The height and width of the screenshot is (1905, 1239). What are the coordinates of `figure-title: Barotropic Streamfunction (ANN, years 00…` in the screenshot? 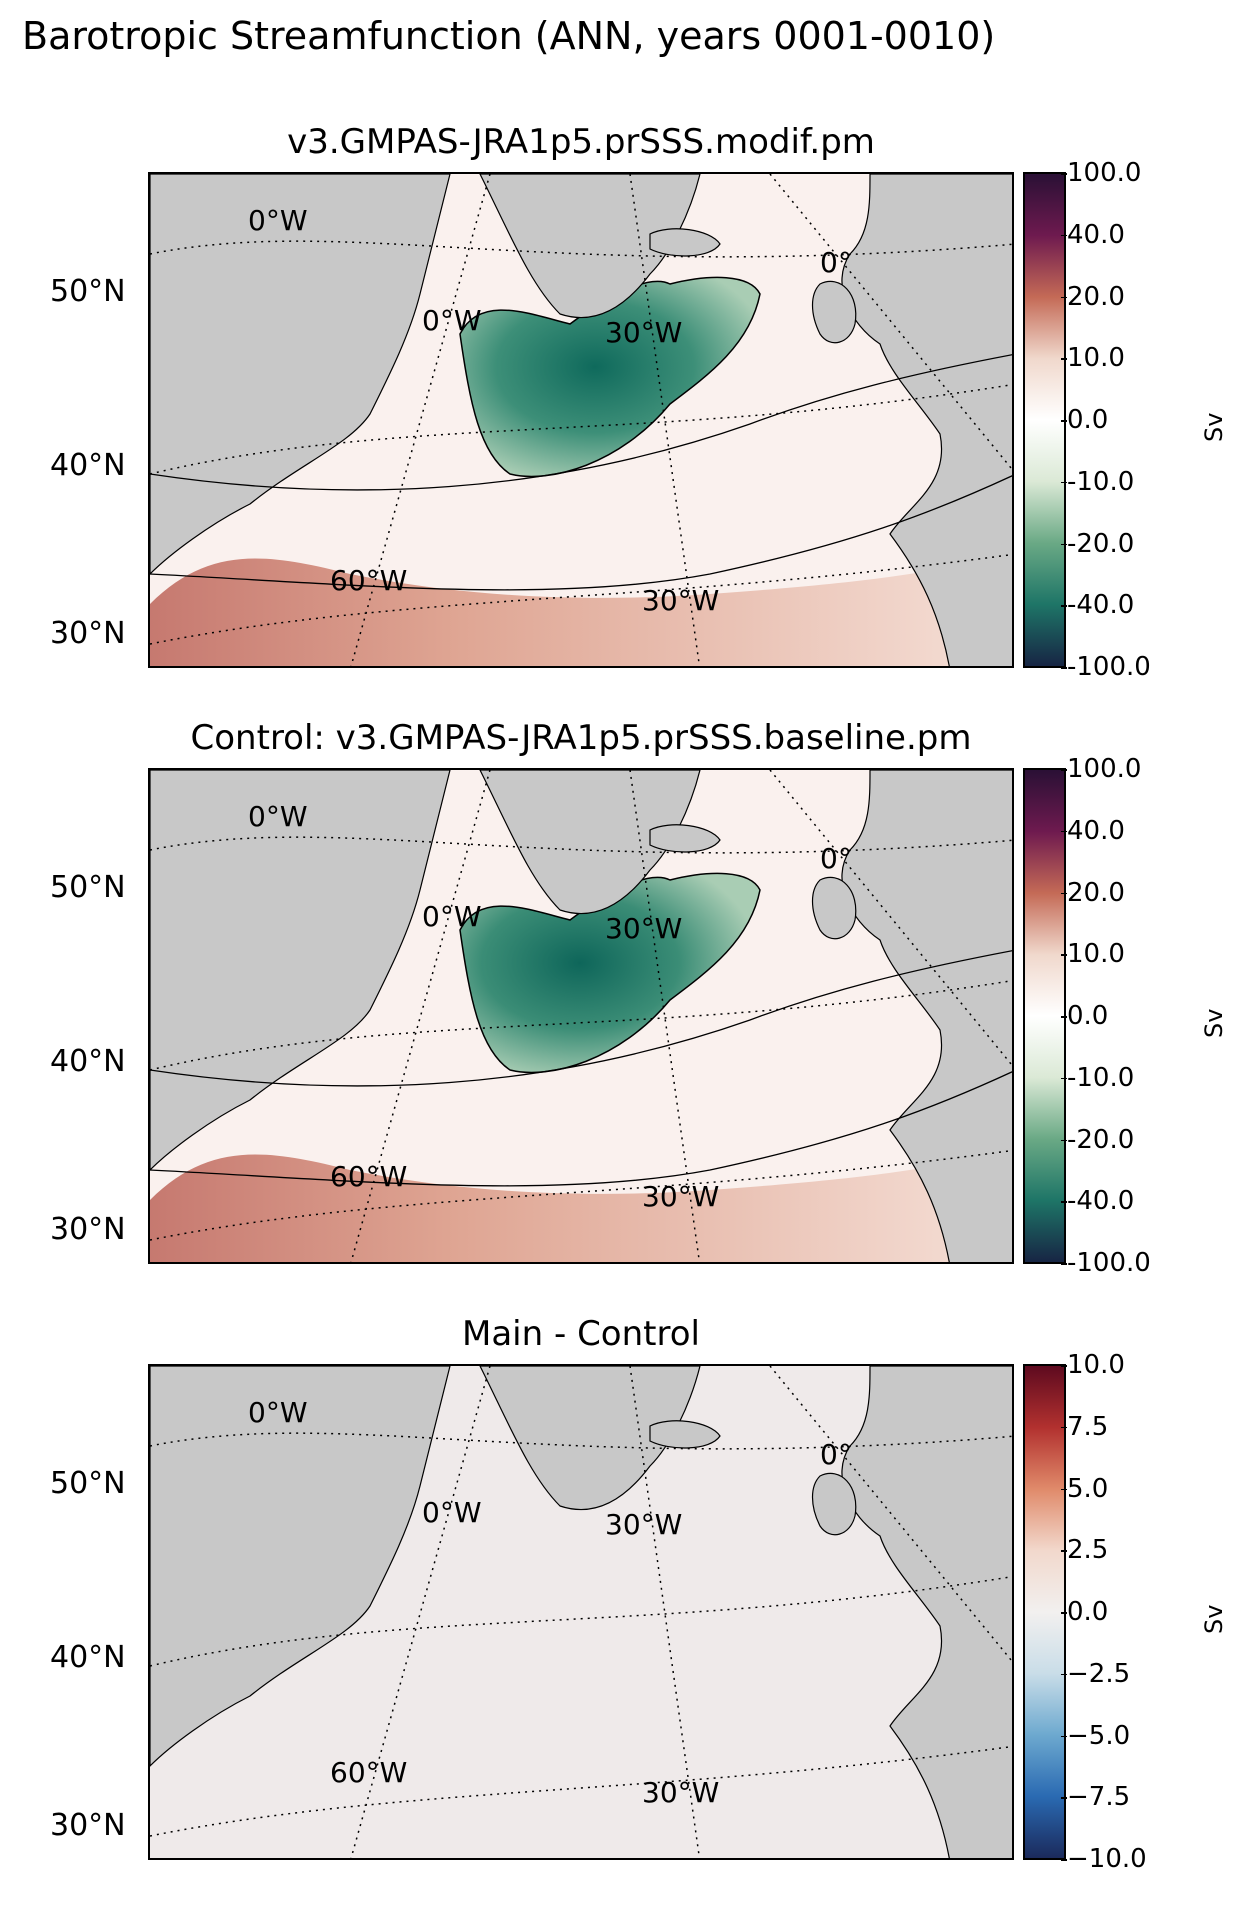 It's located at (509, 36).